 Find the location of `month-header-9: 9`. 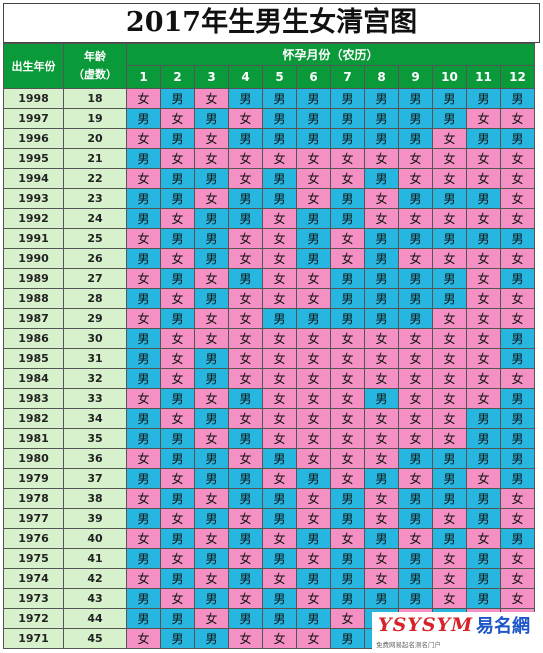

month-header-9: 9 is located at coordinates (415, 77).